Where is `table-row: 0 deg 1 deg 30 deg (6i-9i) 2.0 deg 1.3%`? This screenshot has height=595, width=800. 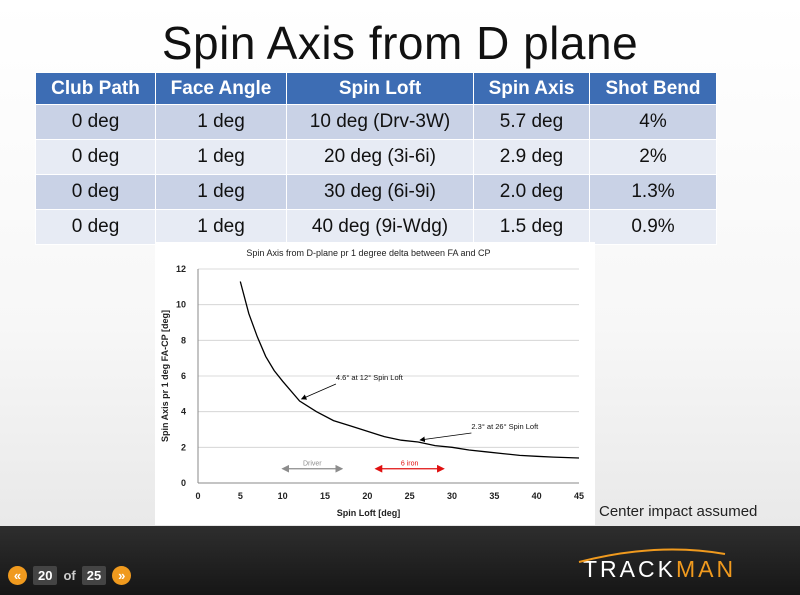
table-row: 0 deg 1 deg 30 deg (6i-9i) 2.0 deg 1.3% is located at coordinates (376, 192).